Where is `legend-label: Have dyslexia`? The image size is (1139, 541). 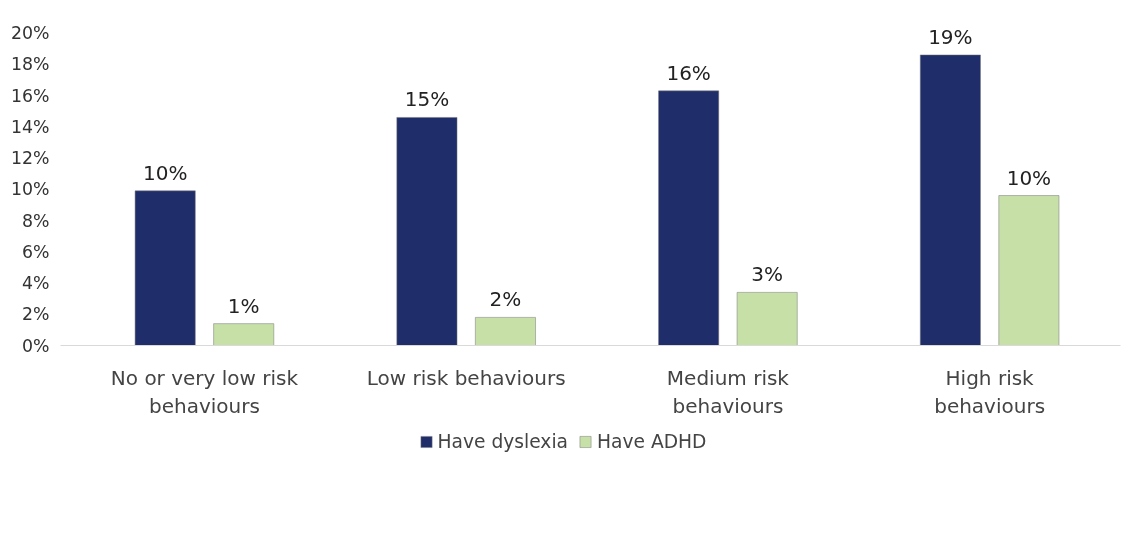
legend-label: Have dyslexia is located at coordinates (503, 441).